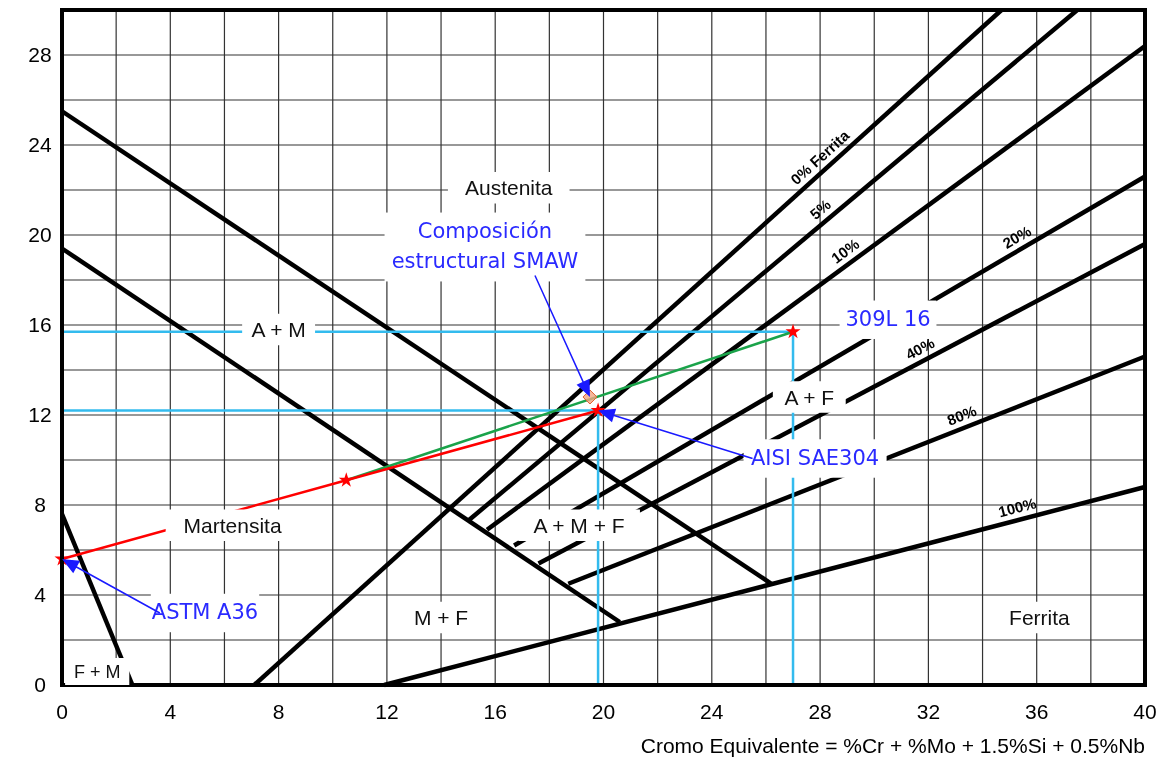  I want to click on x-tick-label: 32, so click(928, 711).